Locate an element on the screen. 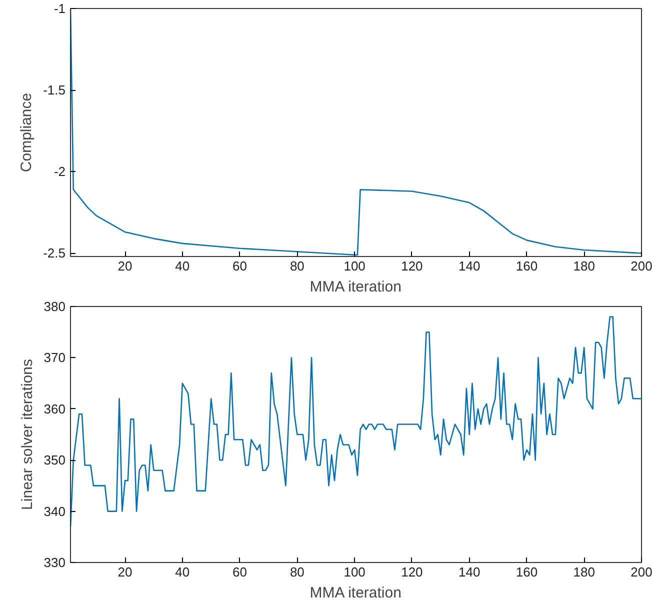 The image size is (655, 612). y-tick-label: -2 is located at coordinates (60, 172).